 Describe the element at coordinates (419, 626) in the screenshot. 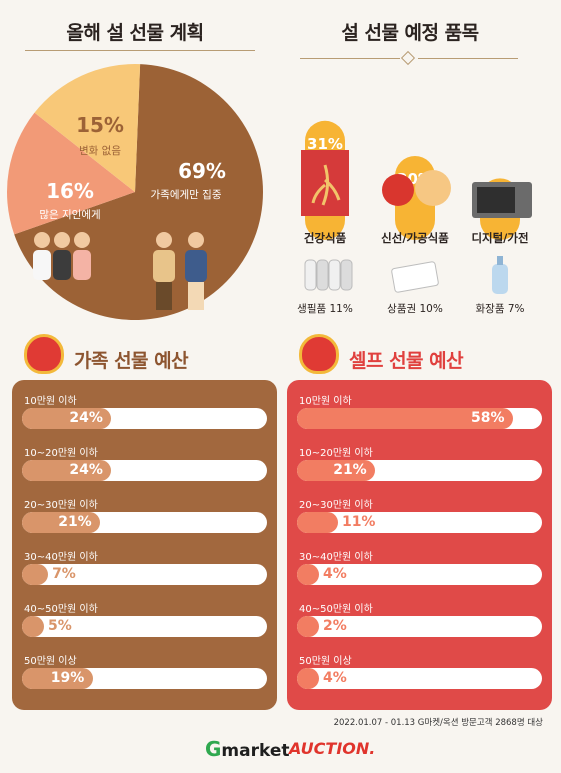

I see `budget-bar-track: 2%` at that location.